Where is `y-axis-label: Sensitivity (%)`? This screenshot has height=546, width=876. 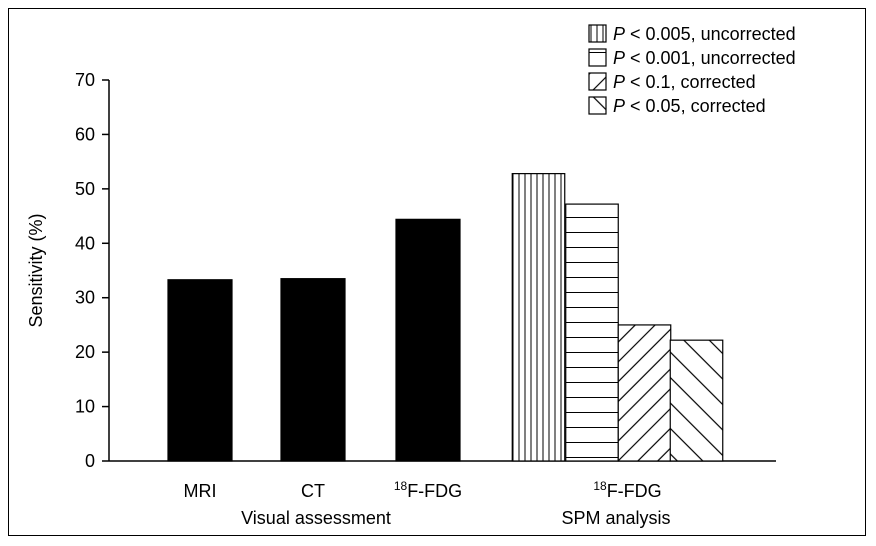 y-axis-label: Sensitivity (%) is located at coordinates (36, 270).